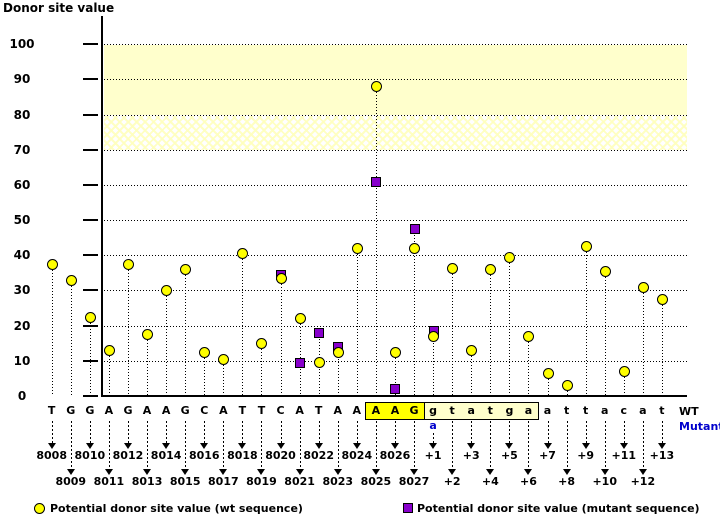  What do you see at coordinates (128, 410) in the screenshot?
I see `sequence-base: G` at bounding box center [128, 410].